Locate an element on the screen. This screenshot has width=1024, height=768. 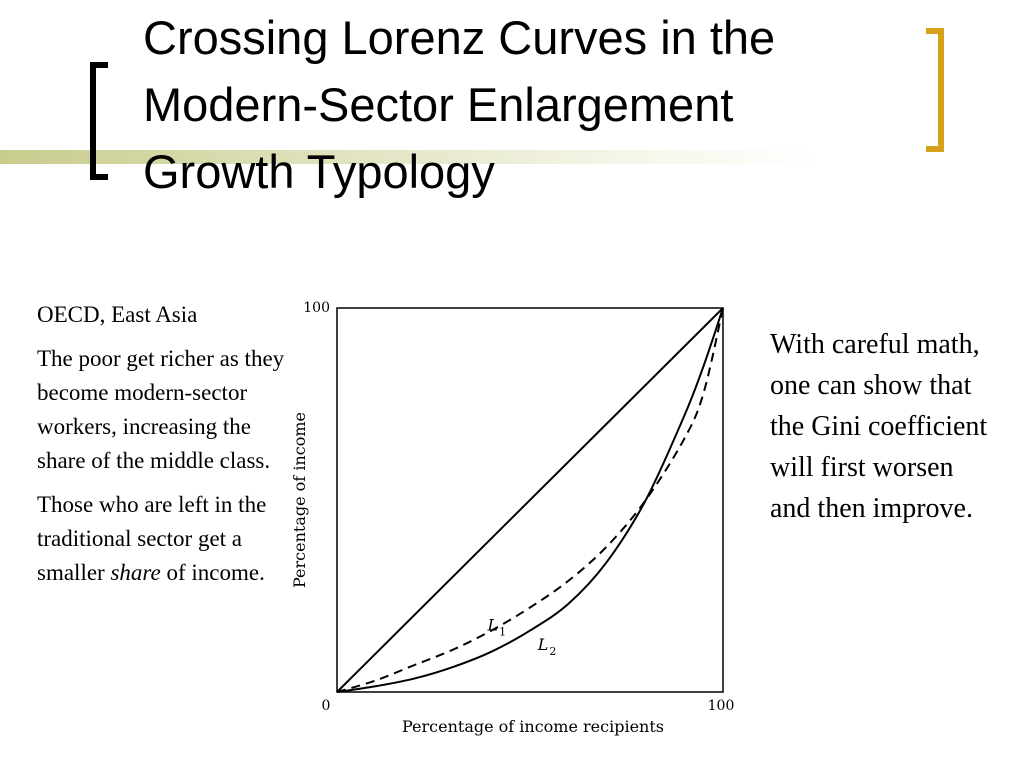
title-rule-bar is located at coordinates (512, 157).